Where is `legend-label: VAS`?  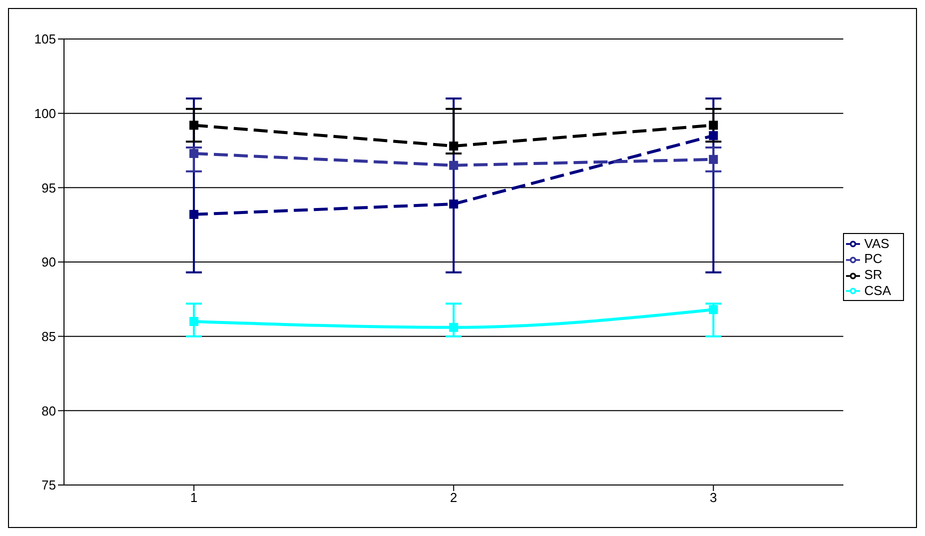 legend-label: VAS is located at coordinates (877, 243).